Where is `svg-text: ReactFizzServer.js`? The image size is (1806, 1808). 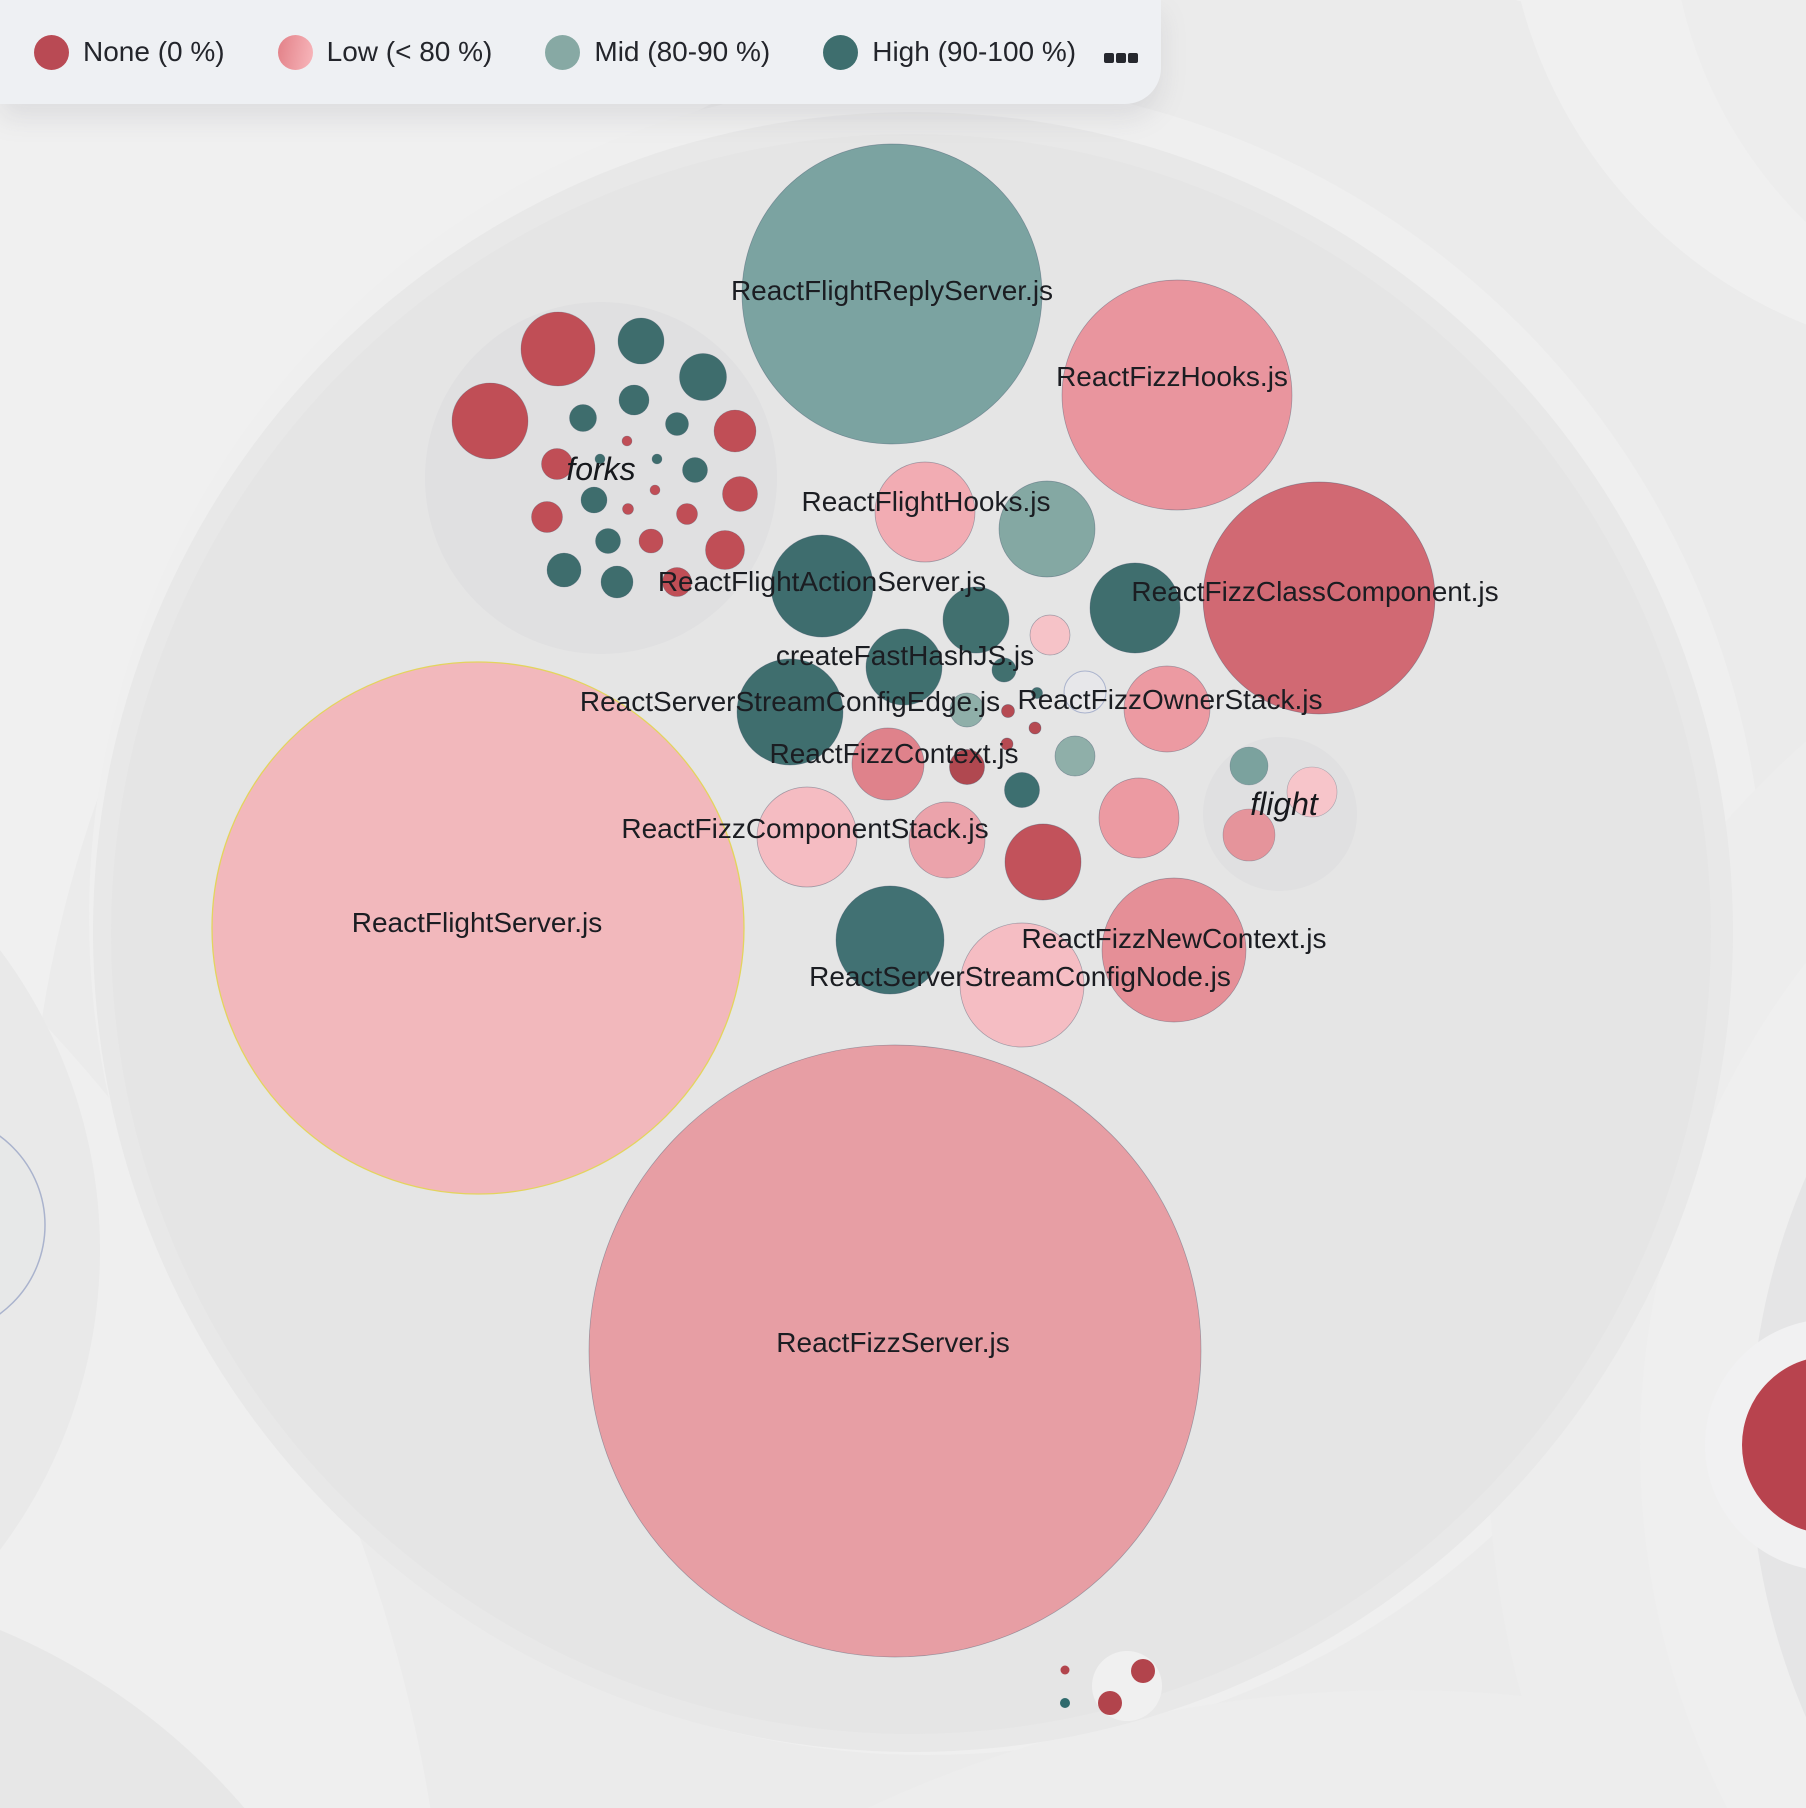 svg-text: ReactFizzServer.js is located at coordinates (892, 1342).